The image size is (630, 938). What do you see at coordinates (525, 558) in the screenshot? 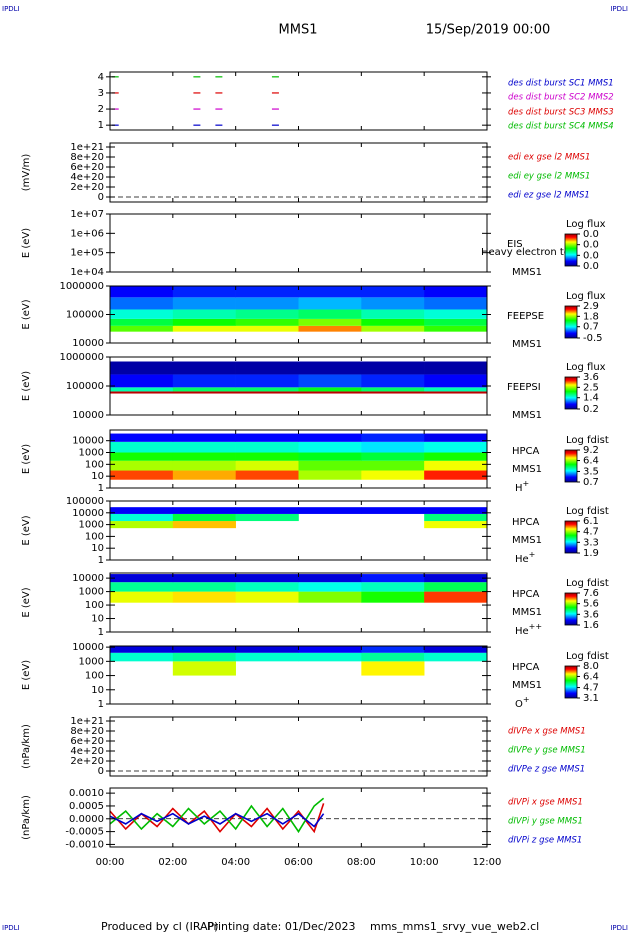
I see `species-label: He+` at bounding box center [525, 558].